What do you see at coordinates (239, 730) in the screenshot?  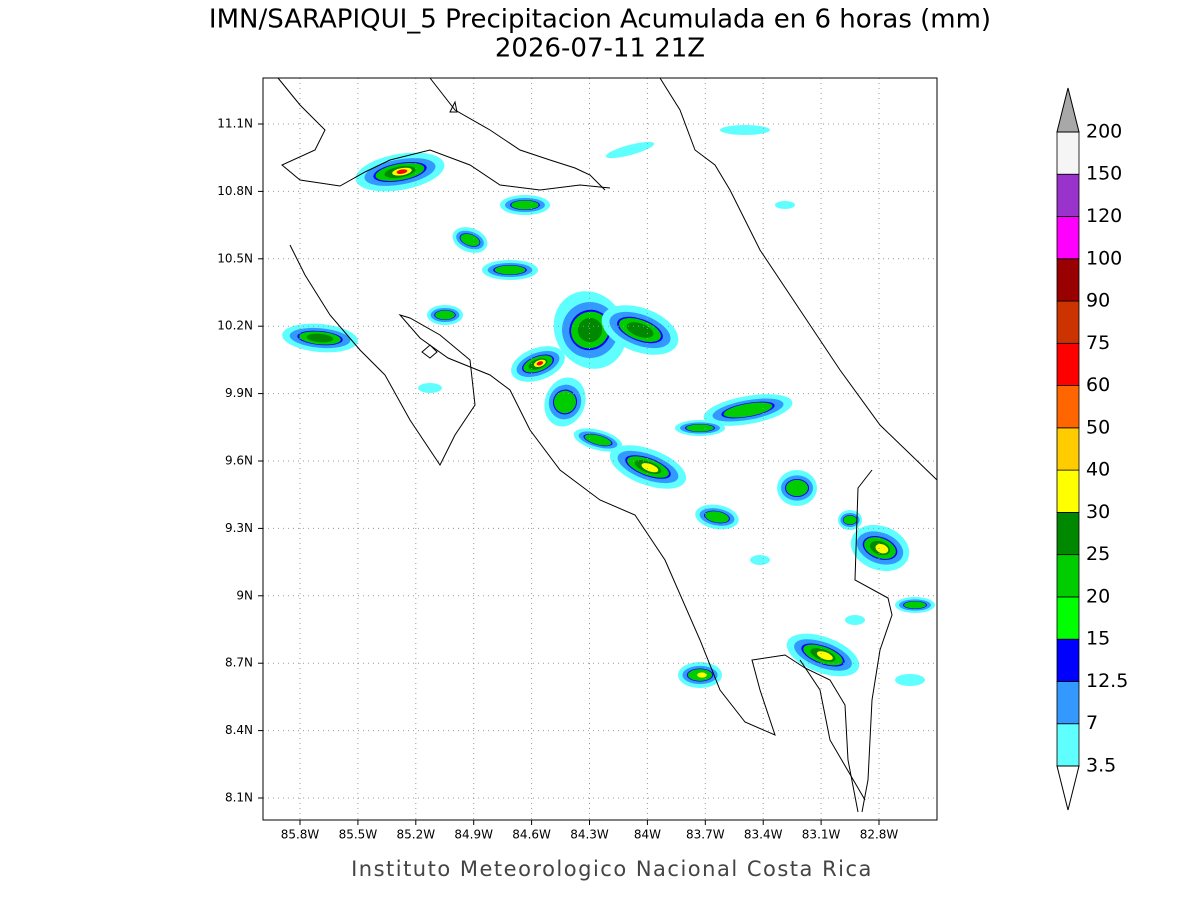 I see `y-tick-label: 8.4N` at bounding box center [239, 730].